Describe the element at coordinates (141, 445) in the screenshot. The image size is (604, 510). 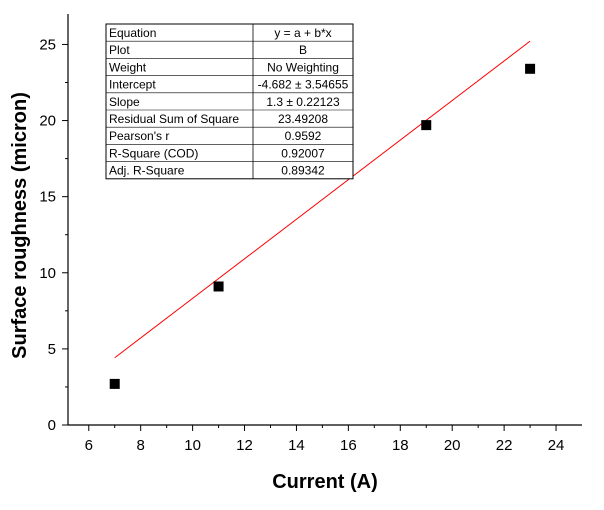
I see `x-tick-label: 8` at that location.